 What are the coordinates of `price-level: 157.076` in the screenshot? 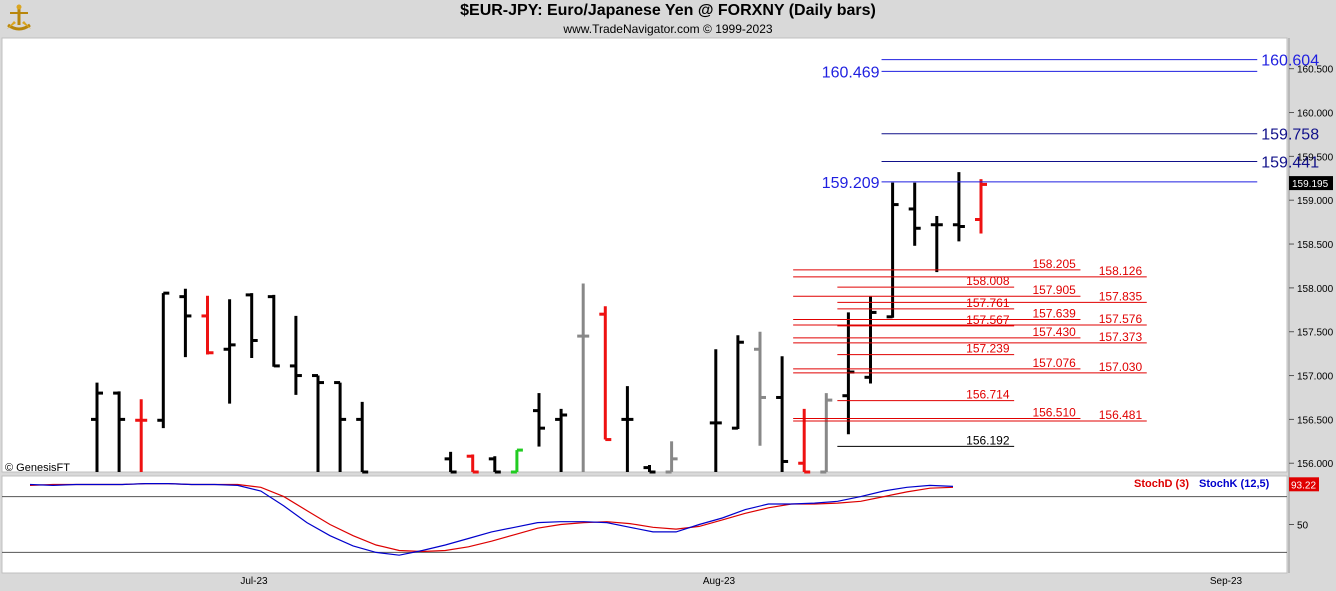 It's located at (937, 363).